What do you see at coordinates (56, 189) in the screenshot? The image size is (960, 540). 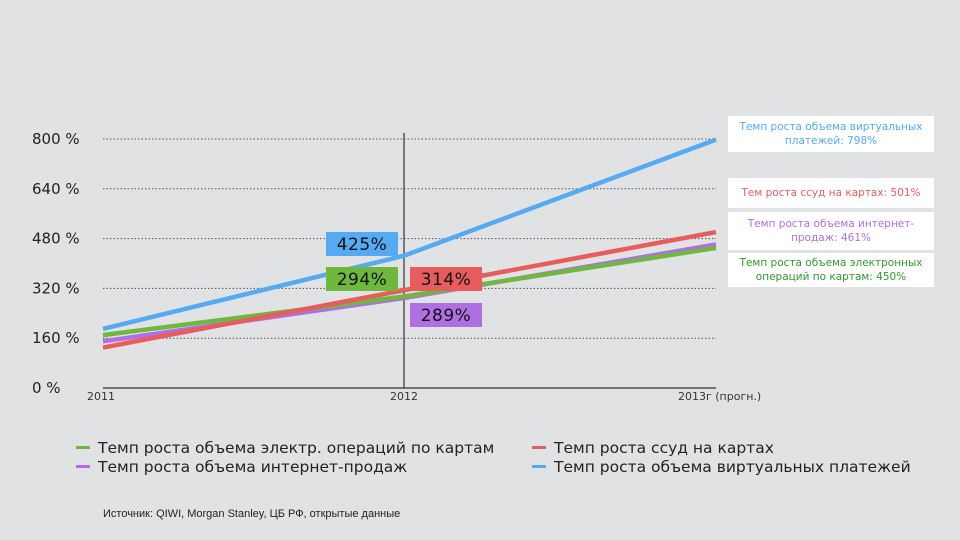 I see `y-tick-label: 640 %` at bounding box center [56, 189].